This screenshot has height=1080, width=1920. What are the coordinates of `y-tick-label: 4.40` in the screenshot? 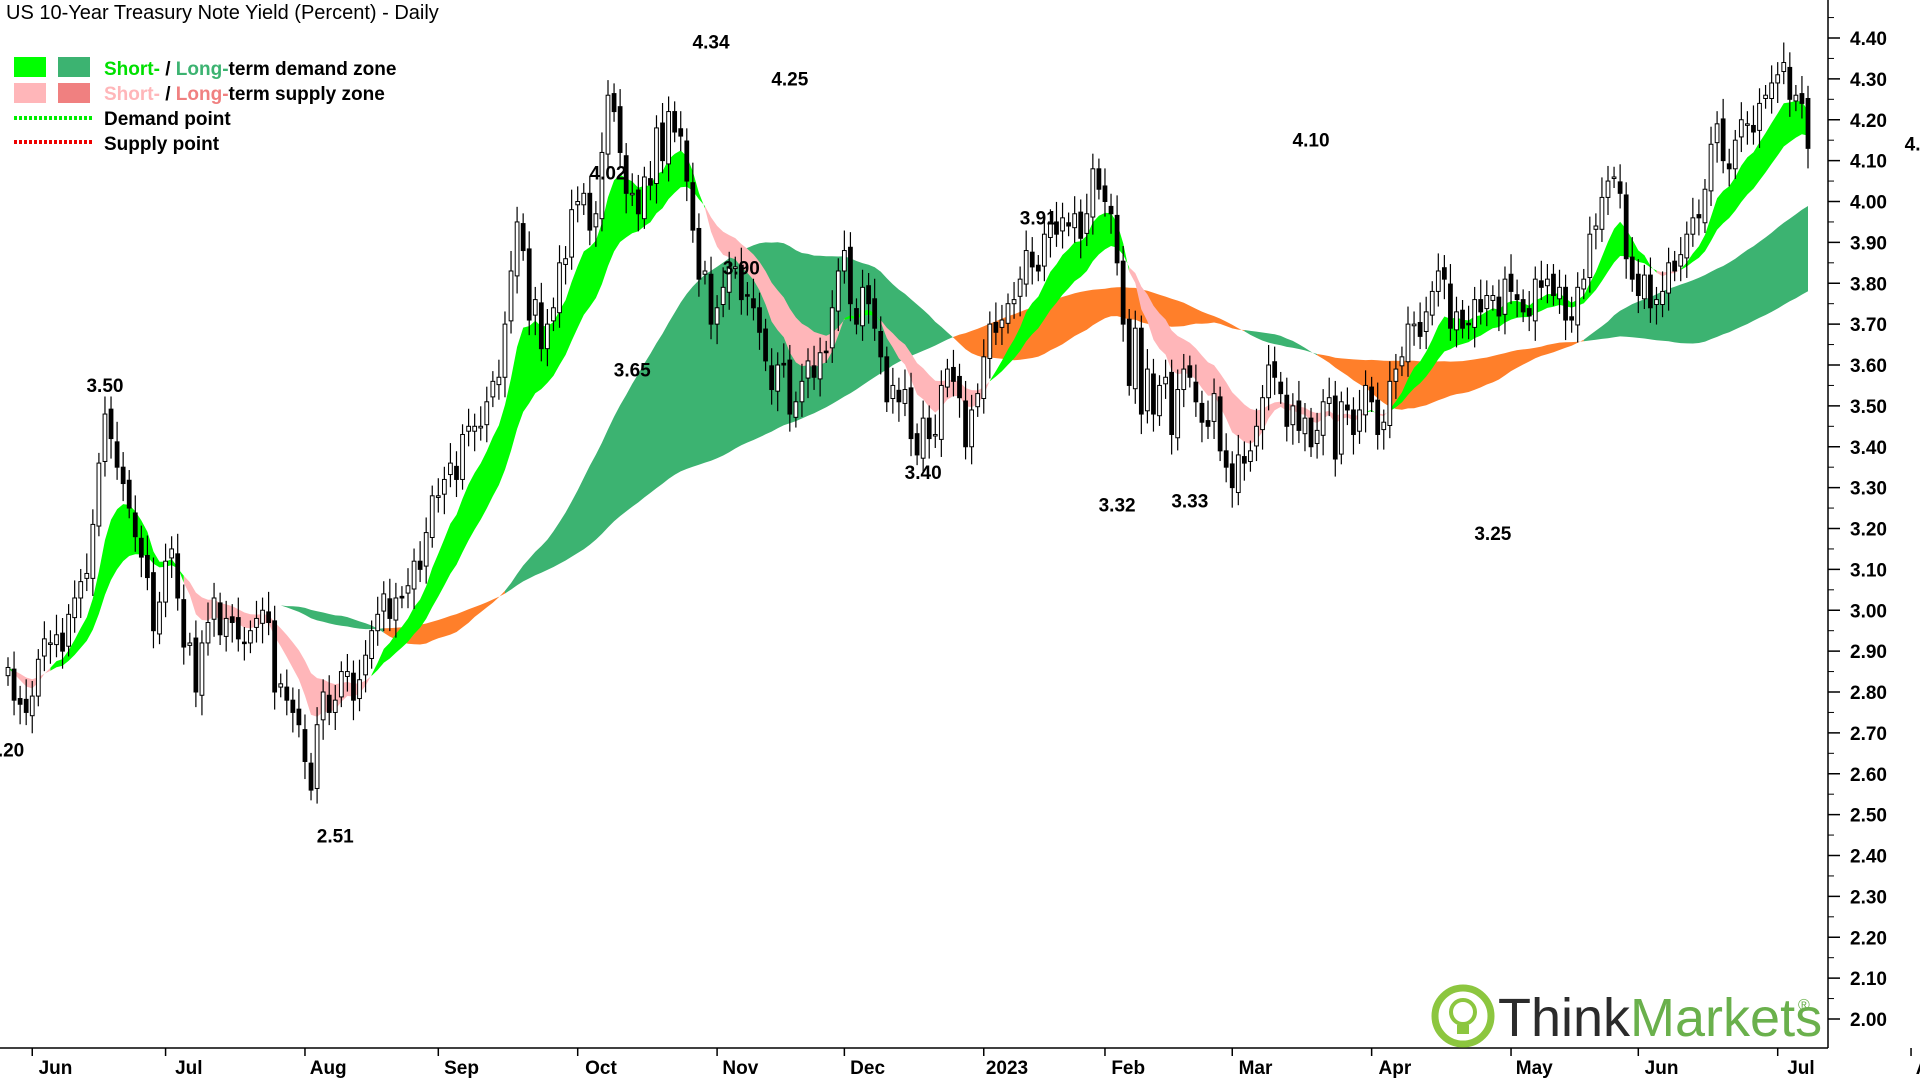 It's located at (1868, 39).